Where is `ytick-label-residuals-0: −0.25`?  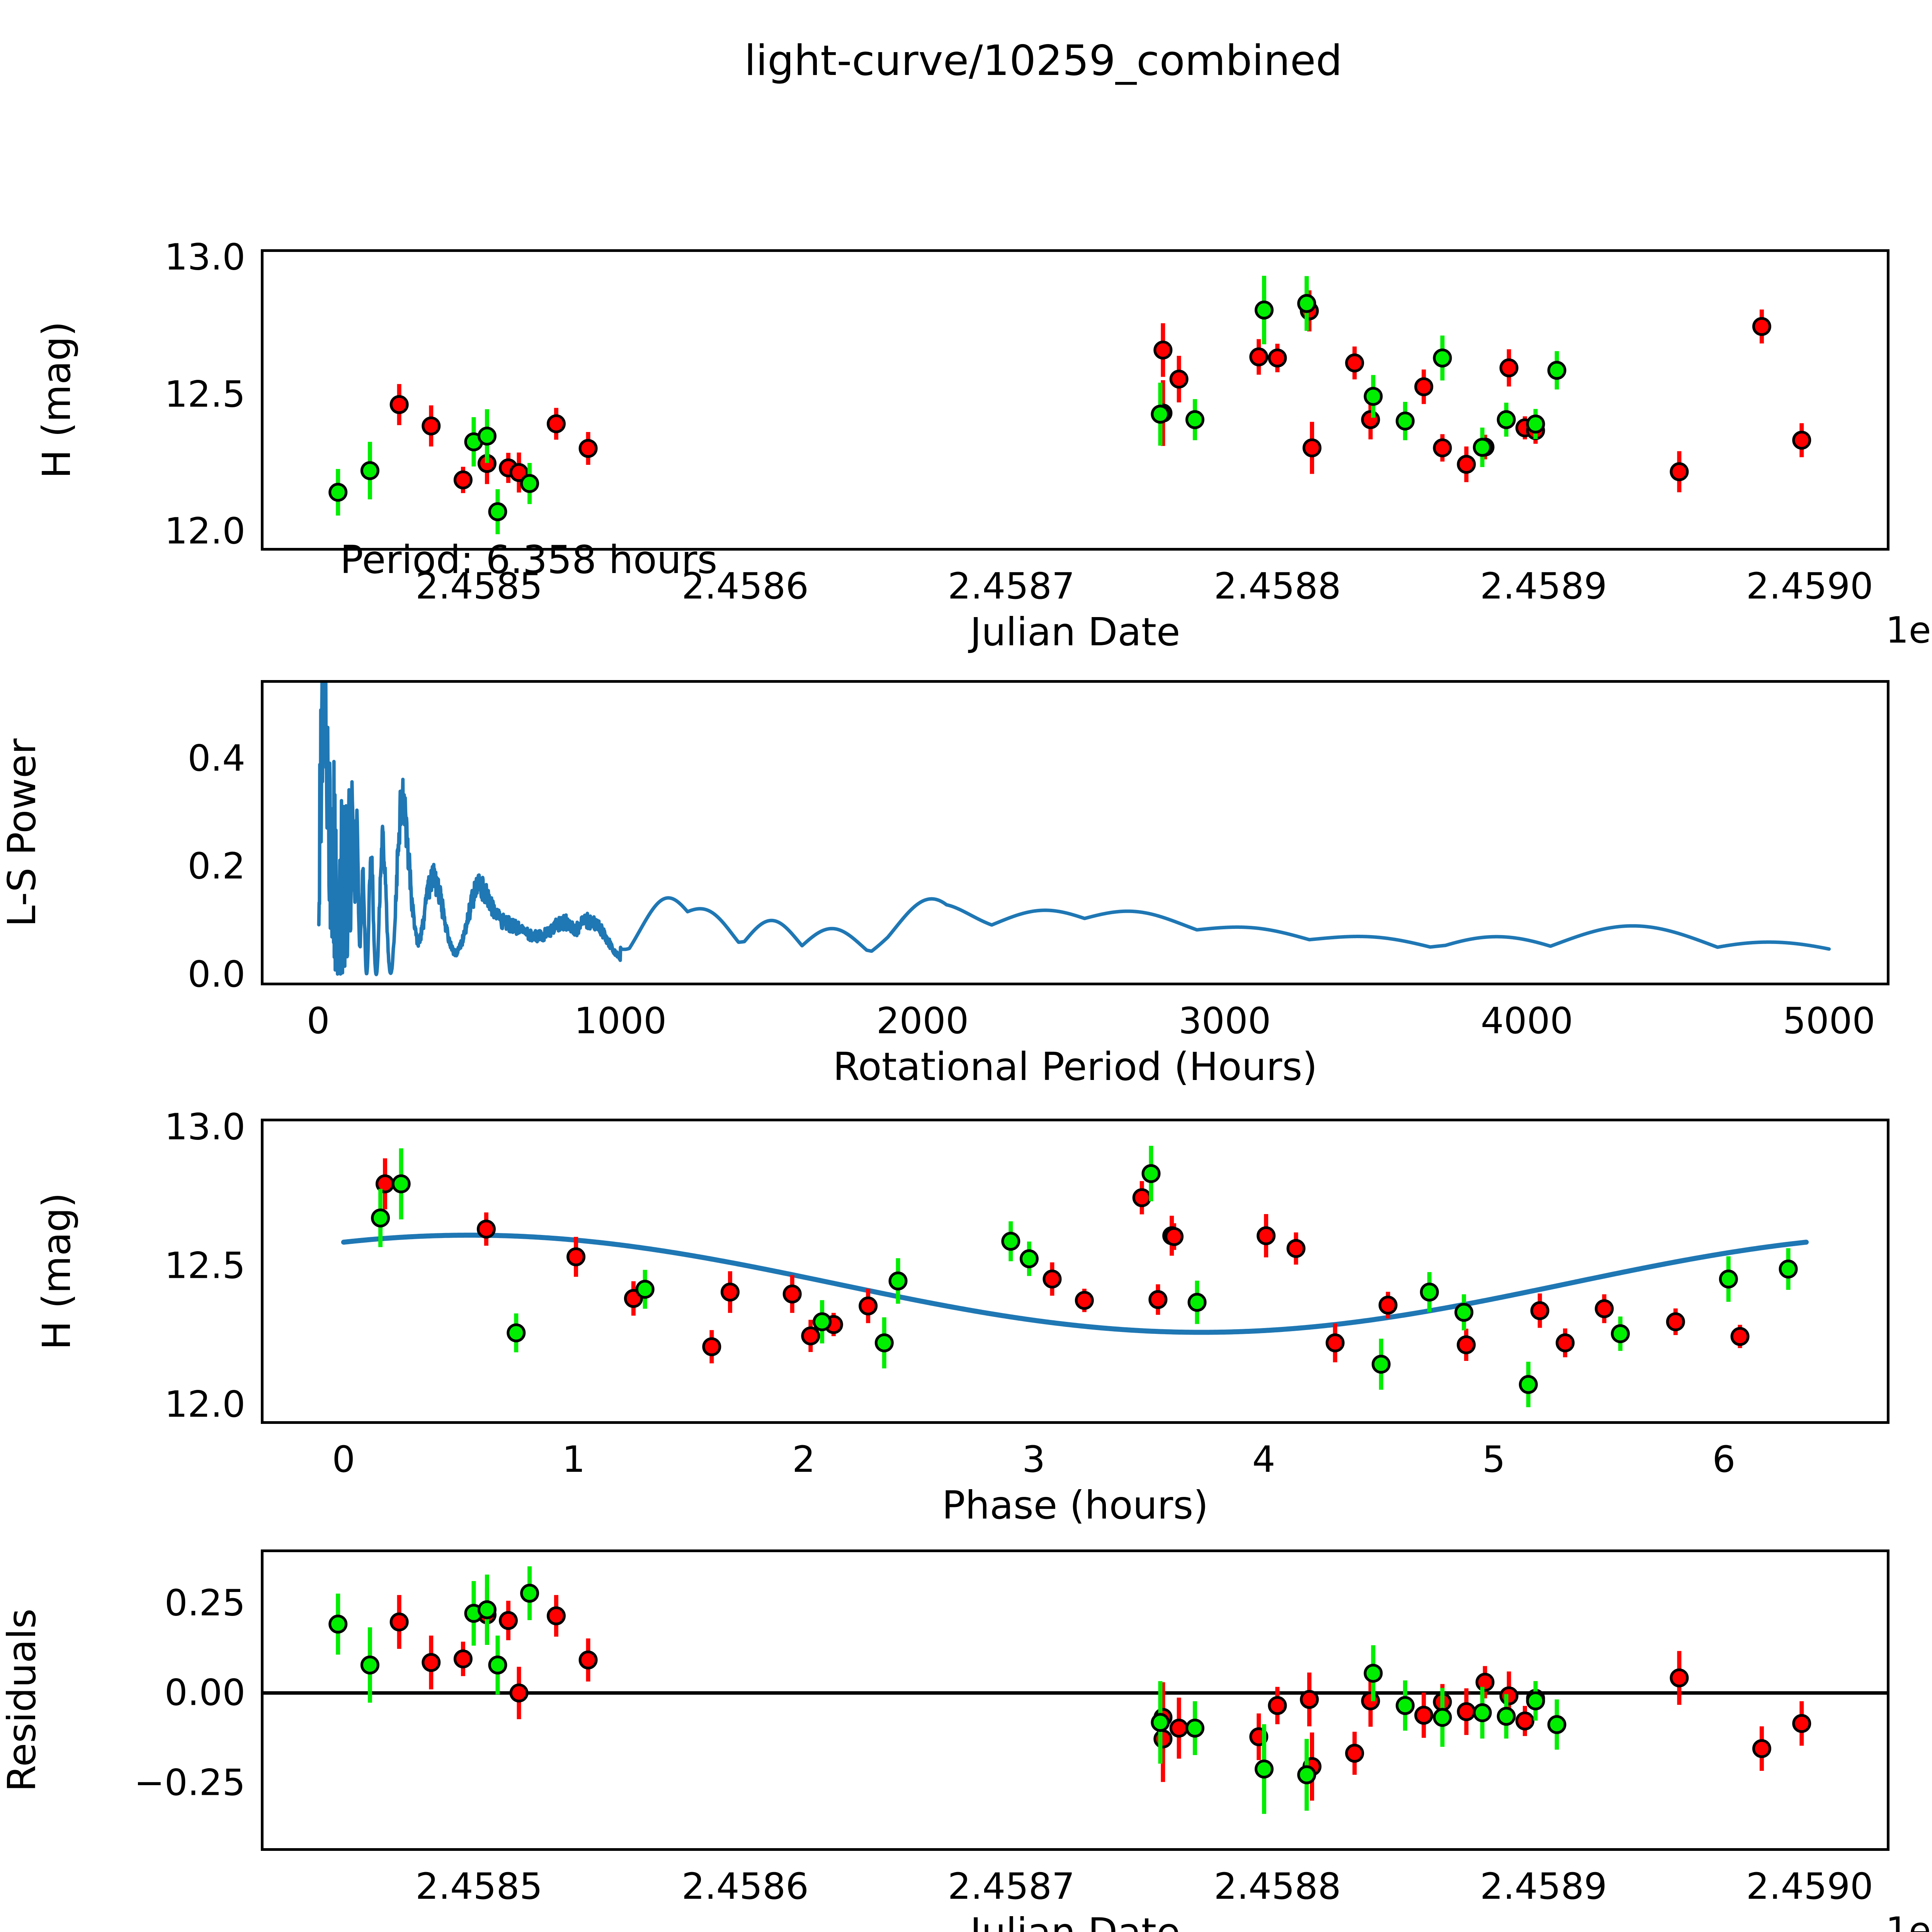 ytick-label-residuals-0: −0.25 is located at coordinates (190, 1783).